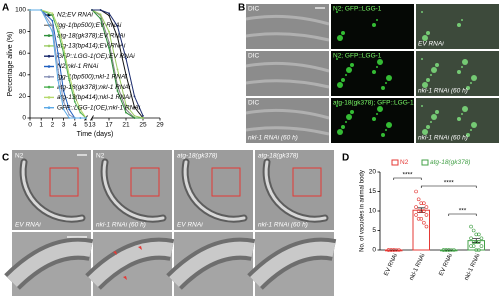 The image size is (500, 298). What do you see at coordinates (418, 267) in the screenshot?
I see `x-tick-label: nkl-1 RNAi` at bounding box center [418, 267].